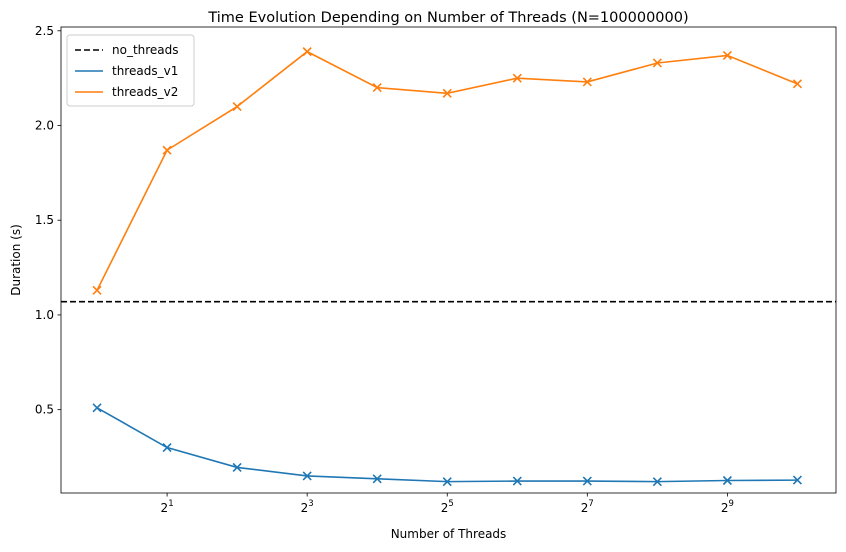  What do you see at coordinates (44, 126) in the screenshot?
I see `y-tick-label: 2.0` at bounding box center [44, 126].